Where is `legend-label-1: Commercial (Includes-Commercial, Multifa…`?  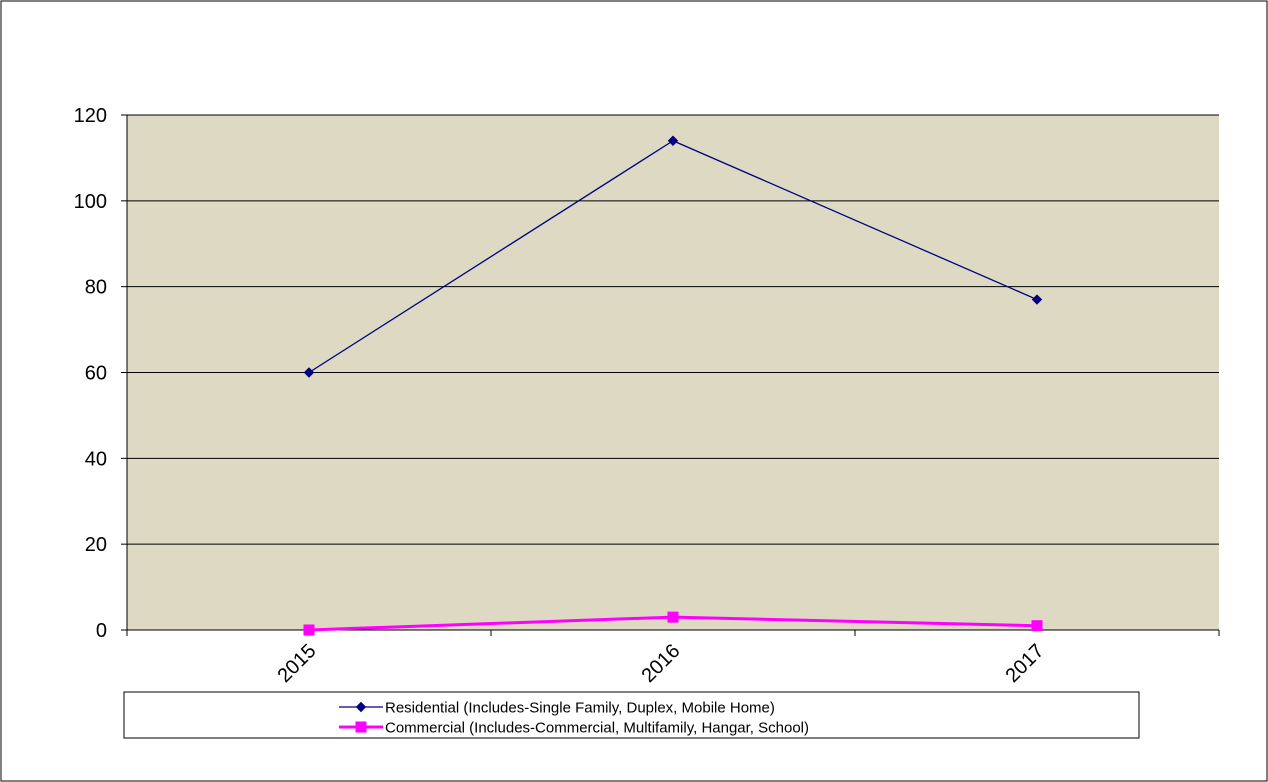
legend-label-1: Commercial (Includes-Commercial, Multifa… is located at coordinates (597, 728).